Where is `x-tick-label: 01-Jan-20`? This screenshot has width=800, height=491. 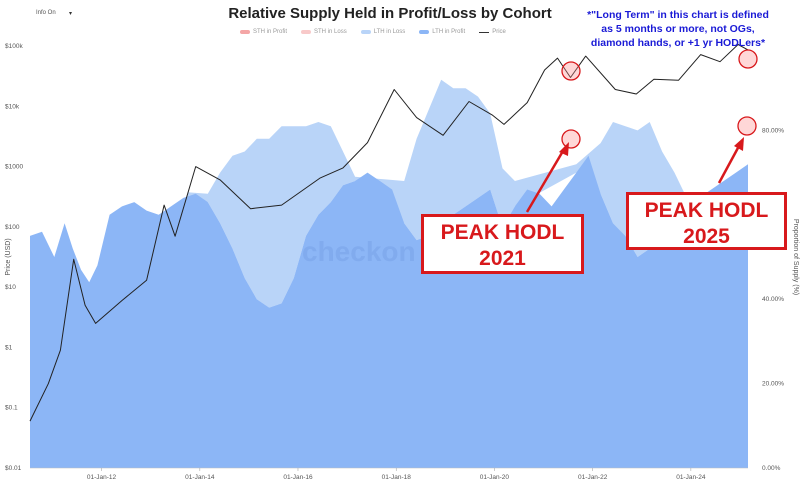
x-tick-label: 01-Jan-20 is located at coordinates (495, 477).